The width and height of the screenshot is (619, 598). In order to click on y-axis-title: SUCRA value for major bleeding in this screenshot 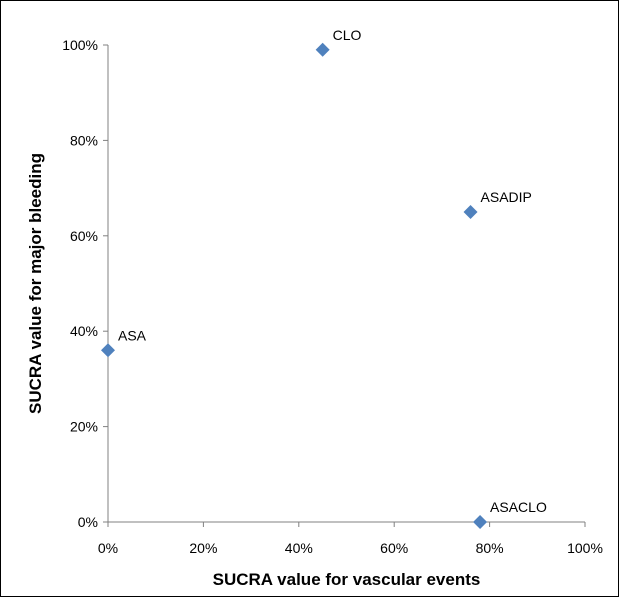, I will do `click(35, 283)`.